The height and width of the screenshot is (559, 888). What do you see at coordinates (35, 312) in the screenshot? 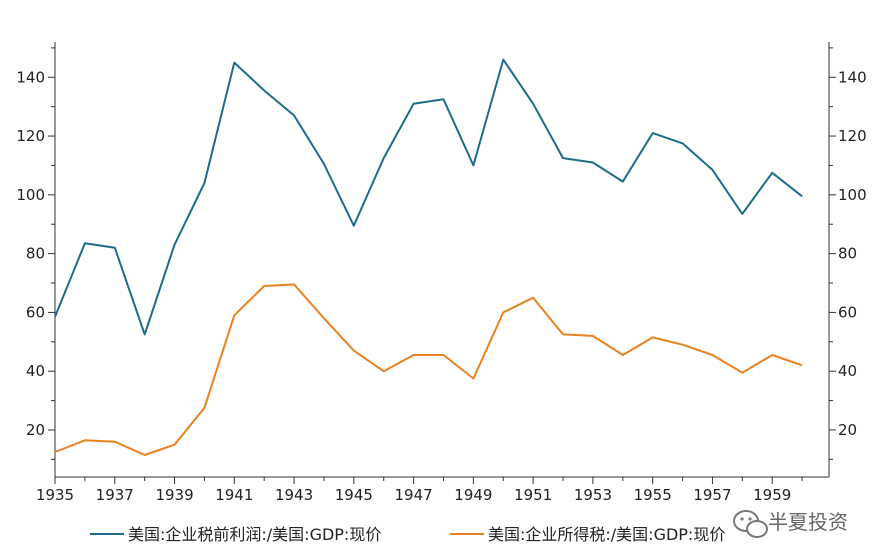
I see `y-tick-label-left: 60` at bounding box center [35, 312].